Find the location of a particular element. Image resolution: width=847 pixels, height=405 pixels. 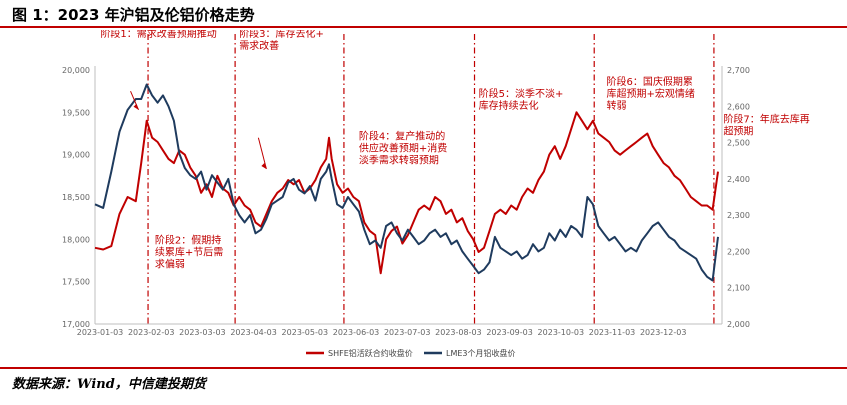

y-right-tick-label: 2,700 is located at coordinates (738, 70).